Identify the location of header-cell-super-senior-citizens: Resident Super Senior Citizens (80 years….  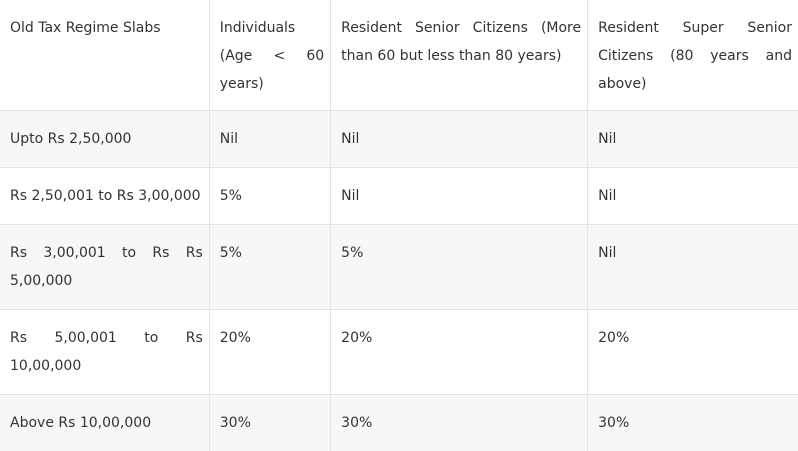
(693, 55).